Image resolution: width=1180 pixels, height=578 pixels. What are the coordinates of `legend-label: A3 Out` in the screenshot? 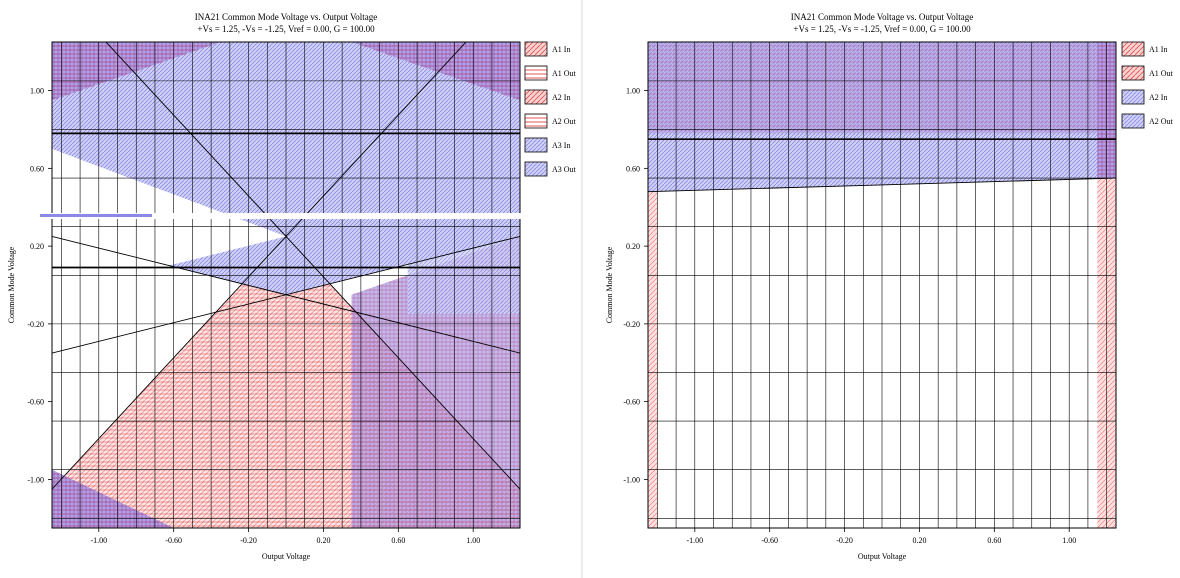 It's located at (564, 169).